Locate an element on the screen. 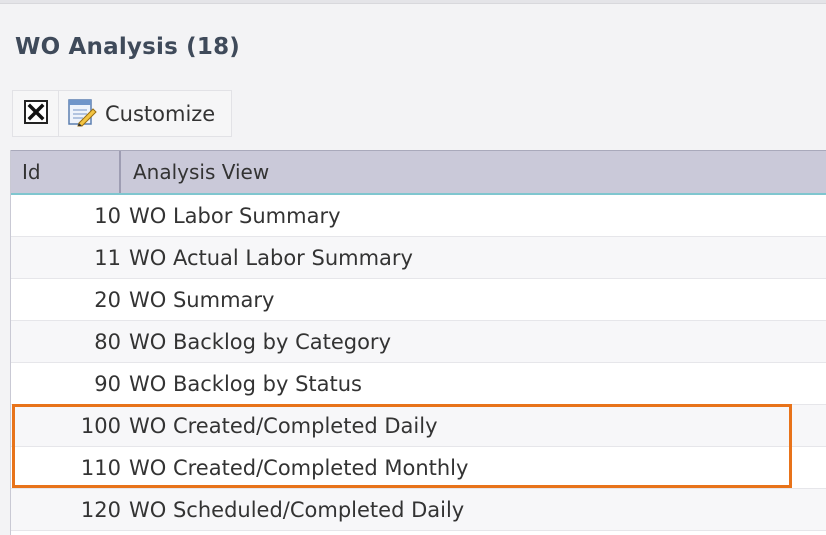 This screenshot has width=826, height=535. grid-header: Id Analysis View is located at coordinates (418, 172).